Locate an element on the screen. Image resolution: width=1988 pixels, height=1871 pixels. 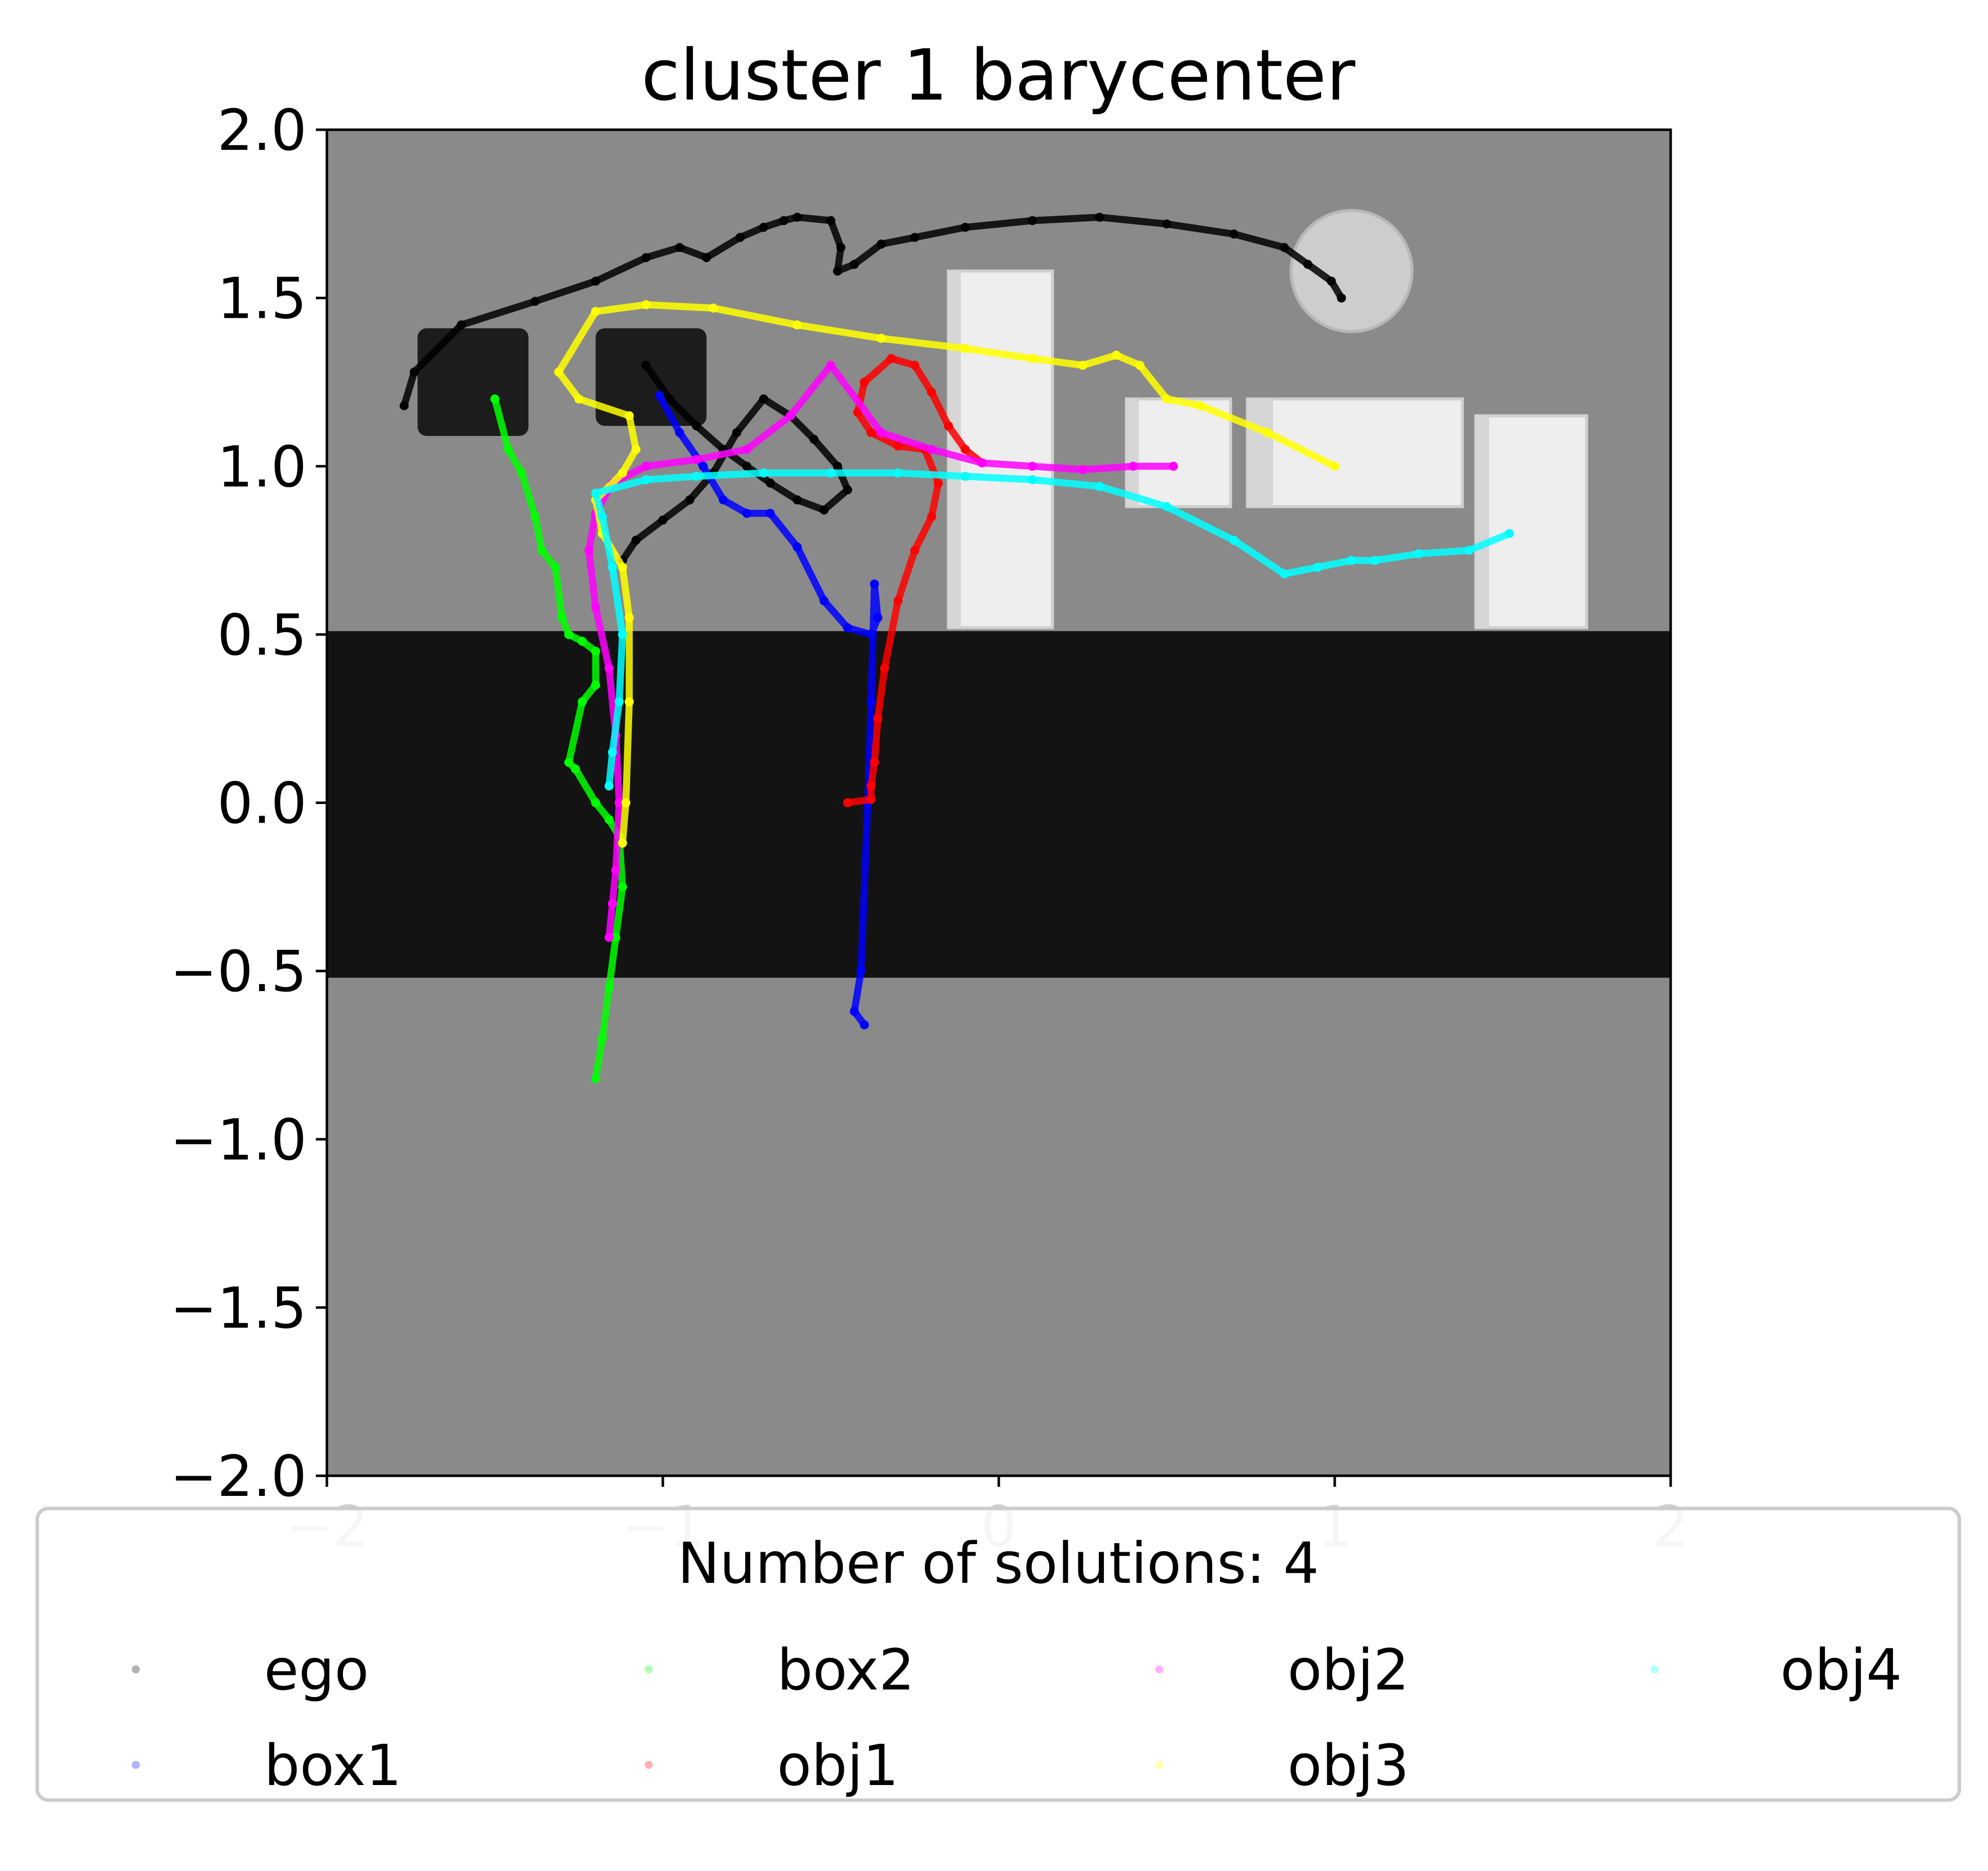
dark-band is located at coordinates (999, 804).